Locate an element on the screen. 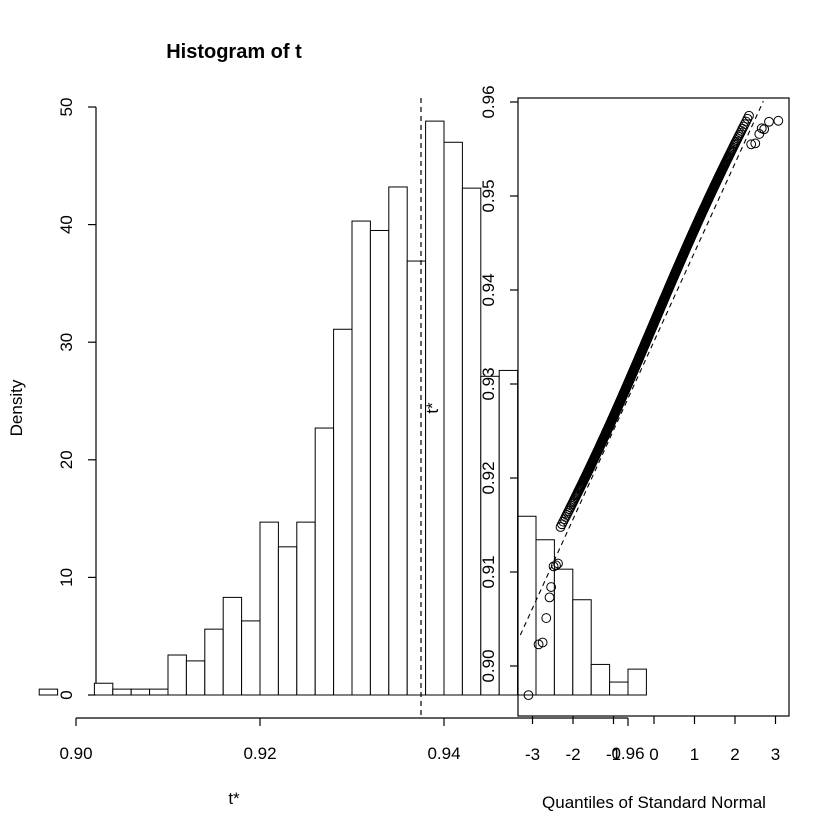 The height and width of the screenshot is (840, 840). histogram-y-tick-label: 30 is located at coordinates (66, 342).